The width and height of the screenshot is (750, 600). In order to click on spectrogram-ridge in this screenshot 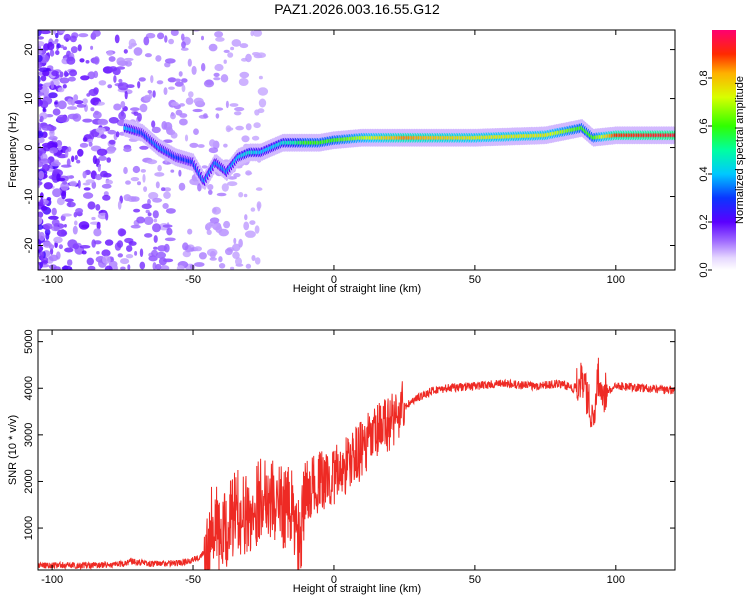, I will do `click(399, 154)`.